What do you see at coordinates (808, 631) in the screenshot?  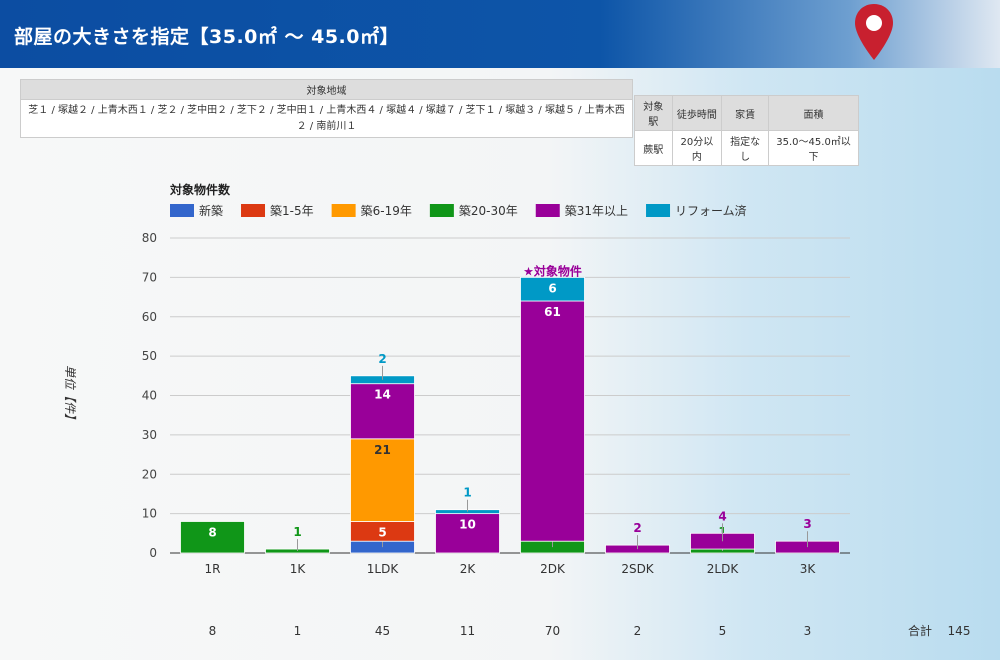 I see `category-total: 3` at bounding box center [808, 631].